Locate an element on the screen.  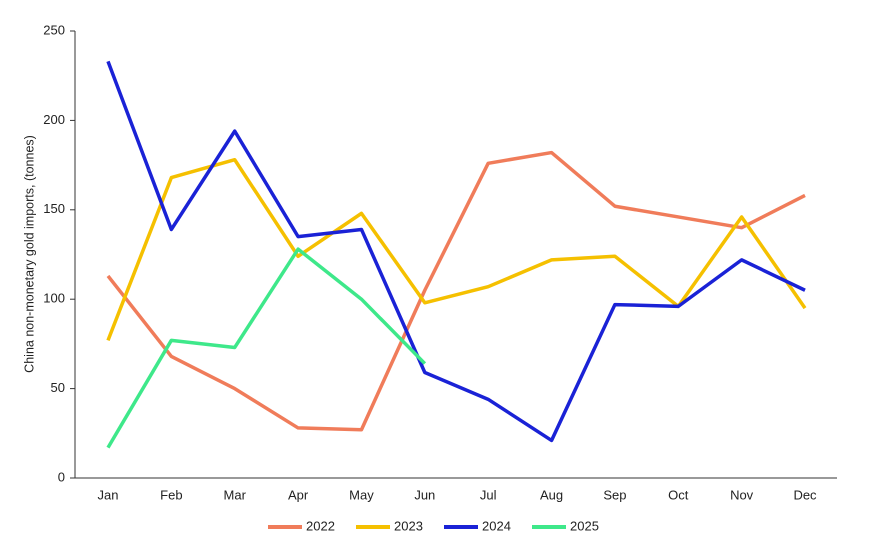
x-tick-label: Jul is located at coordinates (488, 494).